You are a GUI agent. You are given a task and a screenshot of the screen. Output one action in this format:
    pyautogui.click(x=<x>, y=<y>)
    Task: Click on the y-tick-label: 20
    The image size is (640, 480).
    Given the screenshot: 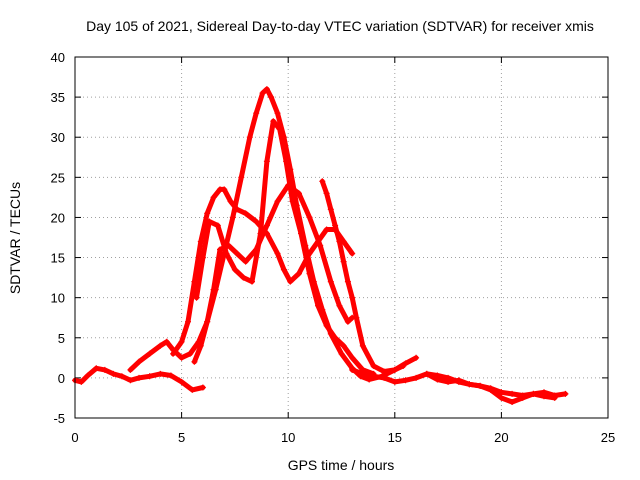 What is the action you would take?
    pyautogui.click(x=58, y=217)
    